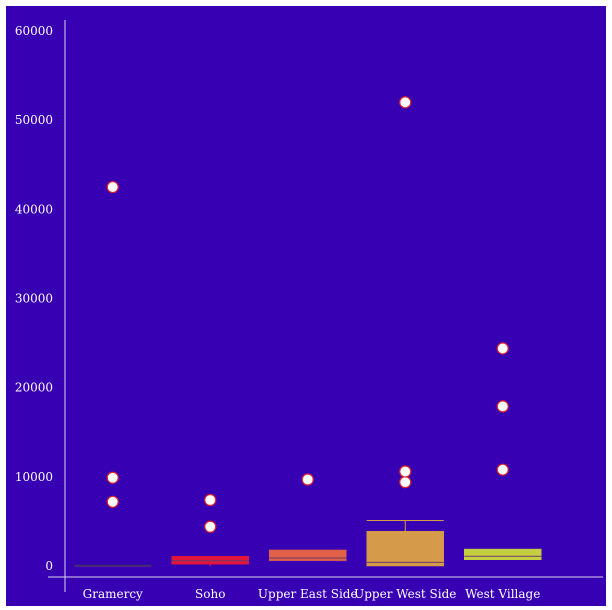 This screenshot has height=610, width=612. What do you see at coordinates (34, 388) in the screenshot?
I see `y-tick-label: 20000` at bounding box center [34, 388].